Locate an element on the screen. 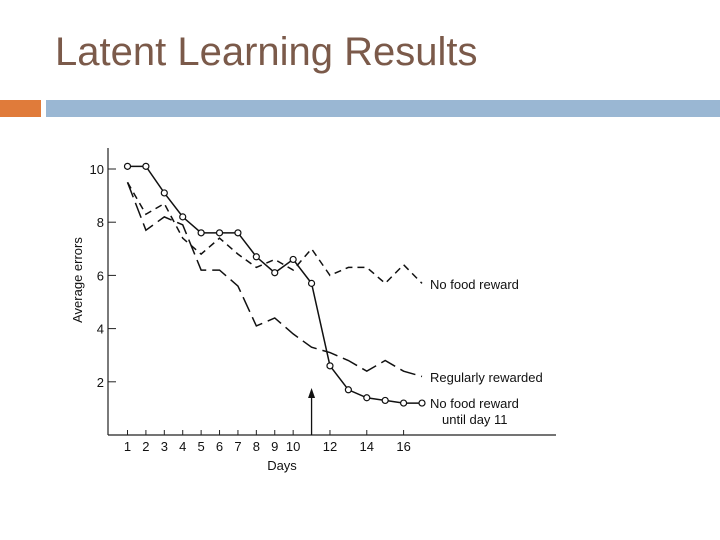 The image size is (720, 540). title-accent-bar is located at coordinates (20, 108).